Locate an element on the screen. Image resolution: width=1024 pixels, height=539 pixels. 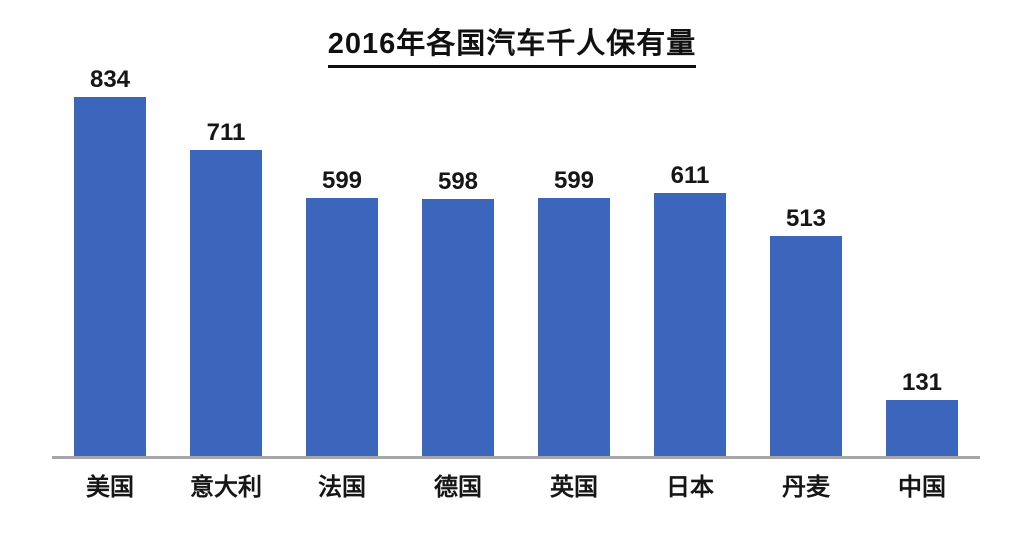
category-label-3: 德国 is located at coordinates (458, 487).